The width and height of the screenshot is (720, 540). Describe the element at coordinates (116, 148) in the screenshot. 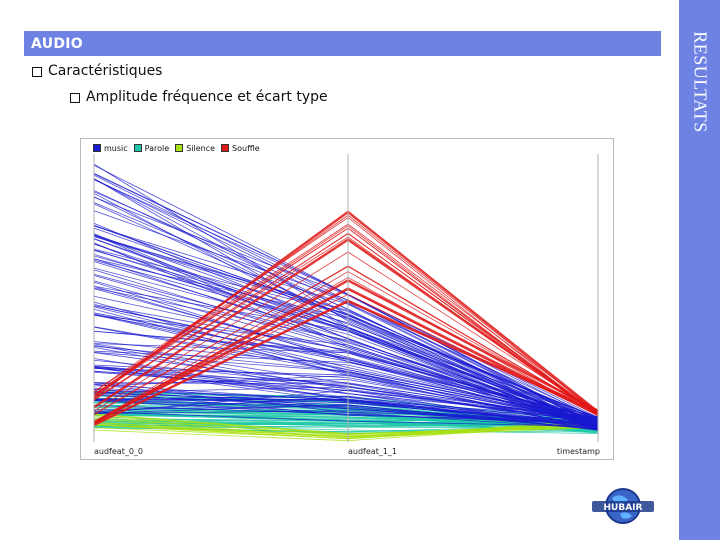

I see `legend-label: music` at that location.